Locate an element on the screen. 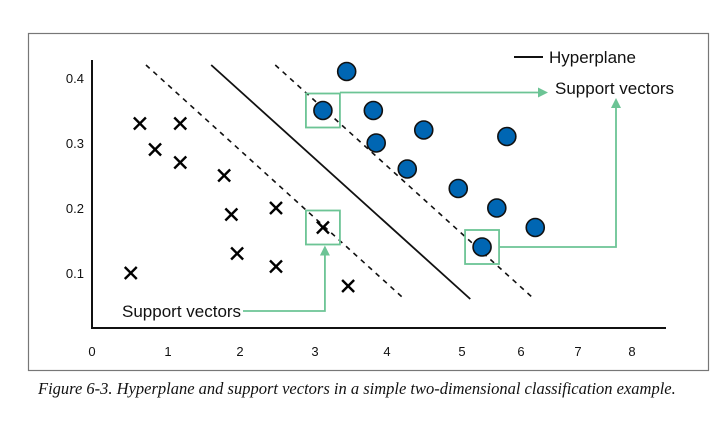  support-vectors-label-bottom: Support vectors is located at coordinates (181, 311).